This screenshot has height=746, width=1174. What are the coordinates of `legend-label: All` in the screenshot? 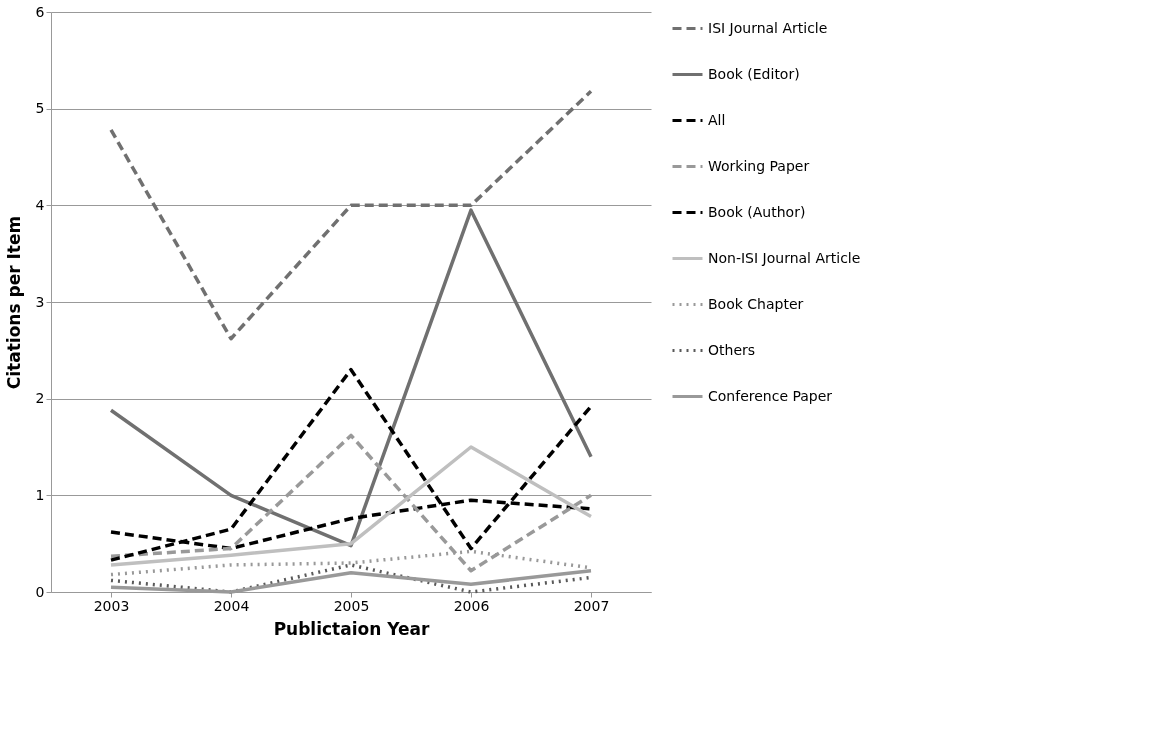 It's located at (717, 119).